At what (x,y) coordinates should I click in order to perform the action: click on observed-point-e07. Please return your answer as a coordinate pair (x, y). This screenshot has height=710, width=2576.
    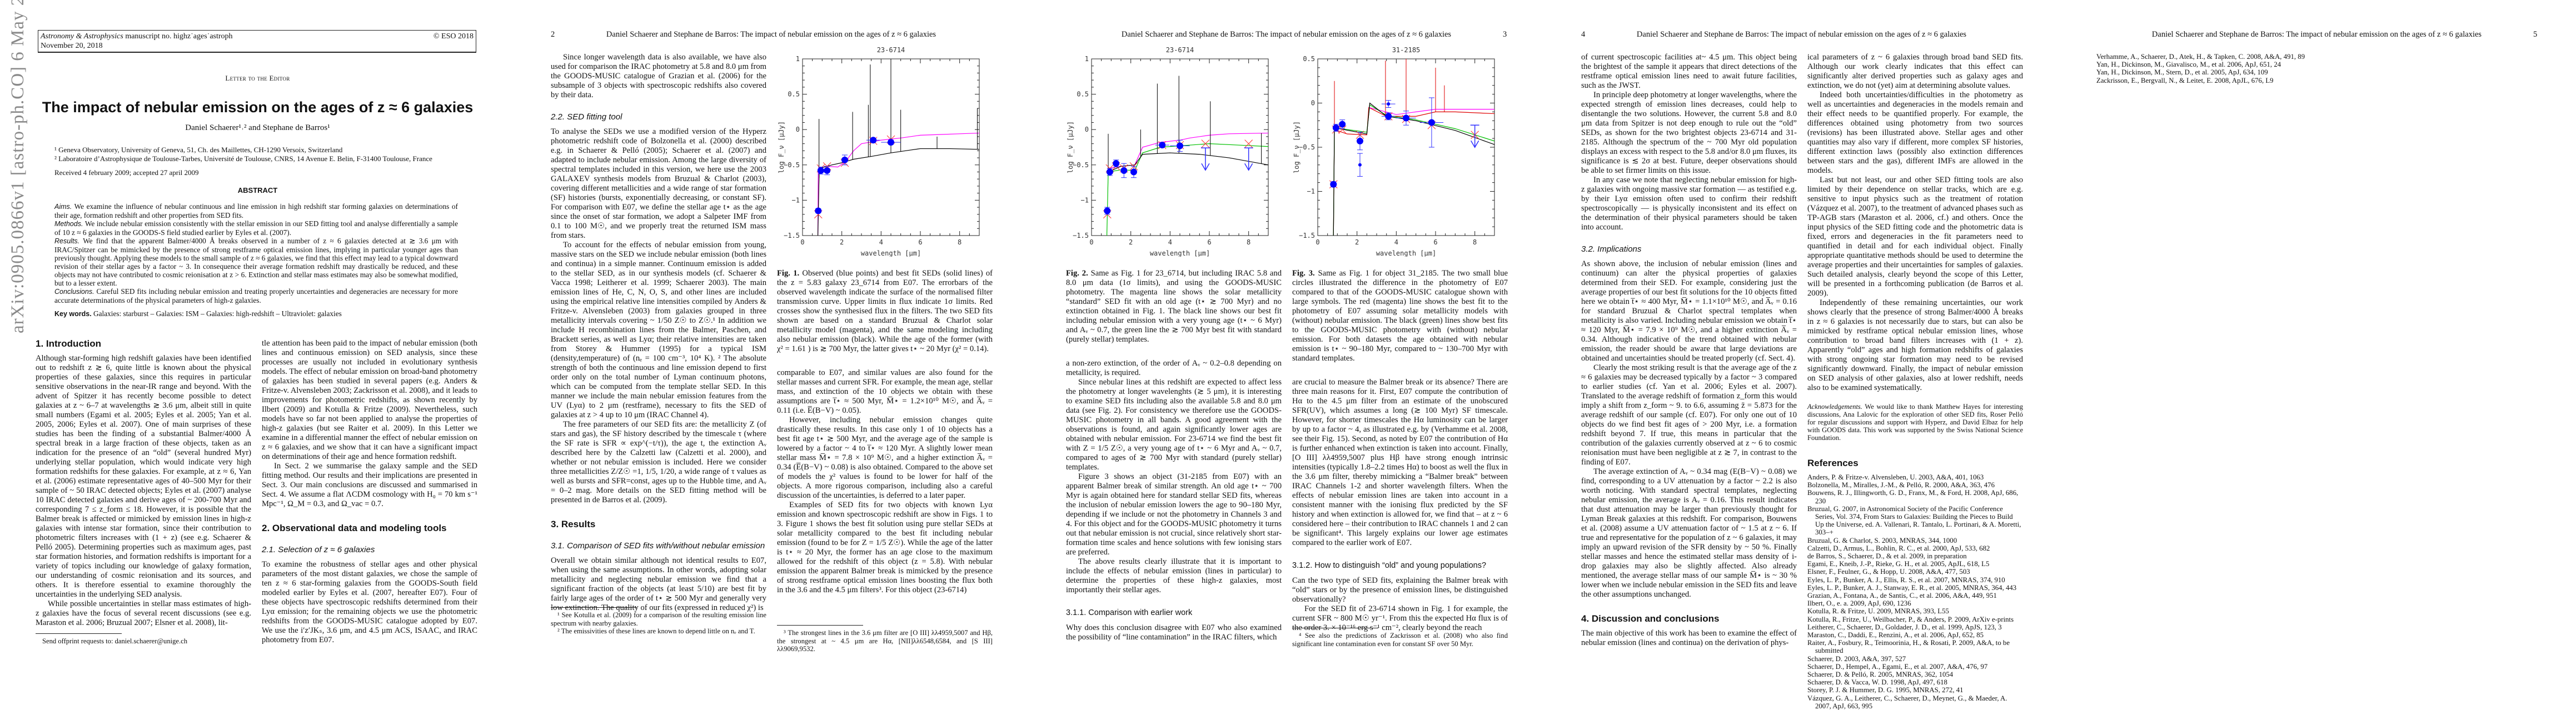
    Looking at the image, I should click on (1389, 104).